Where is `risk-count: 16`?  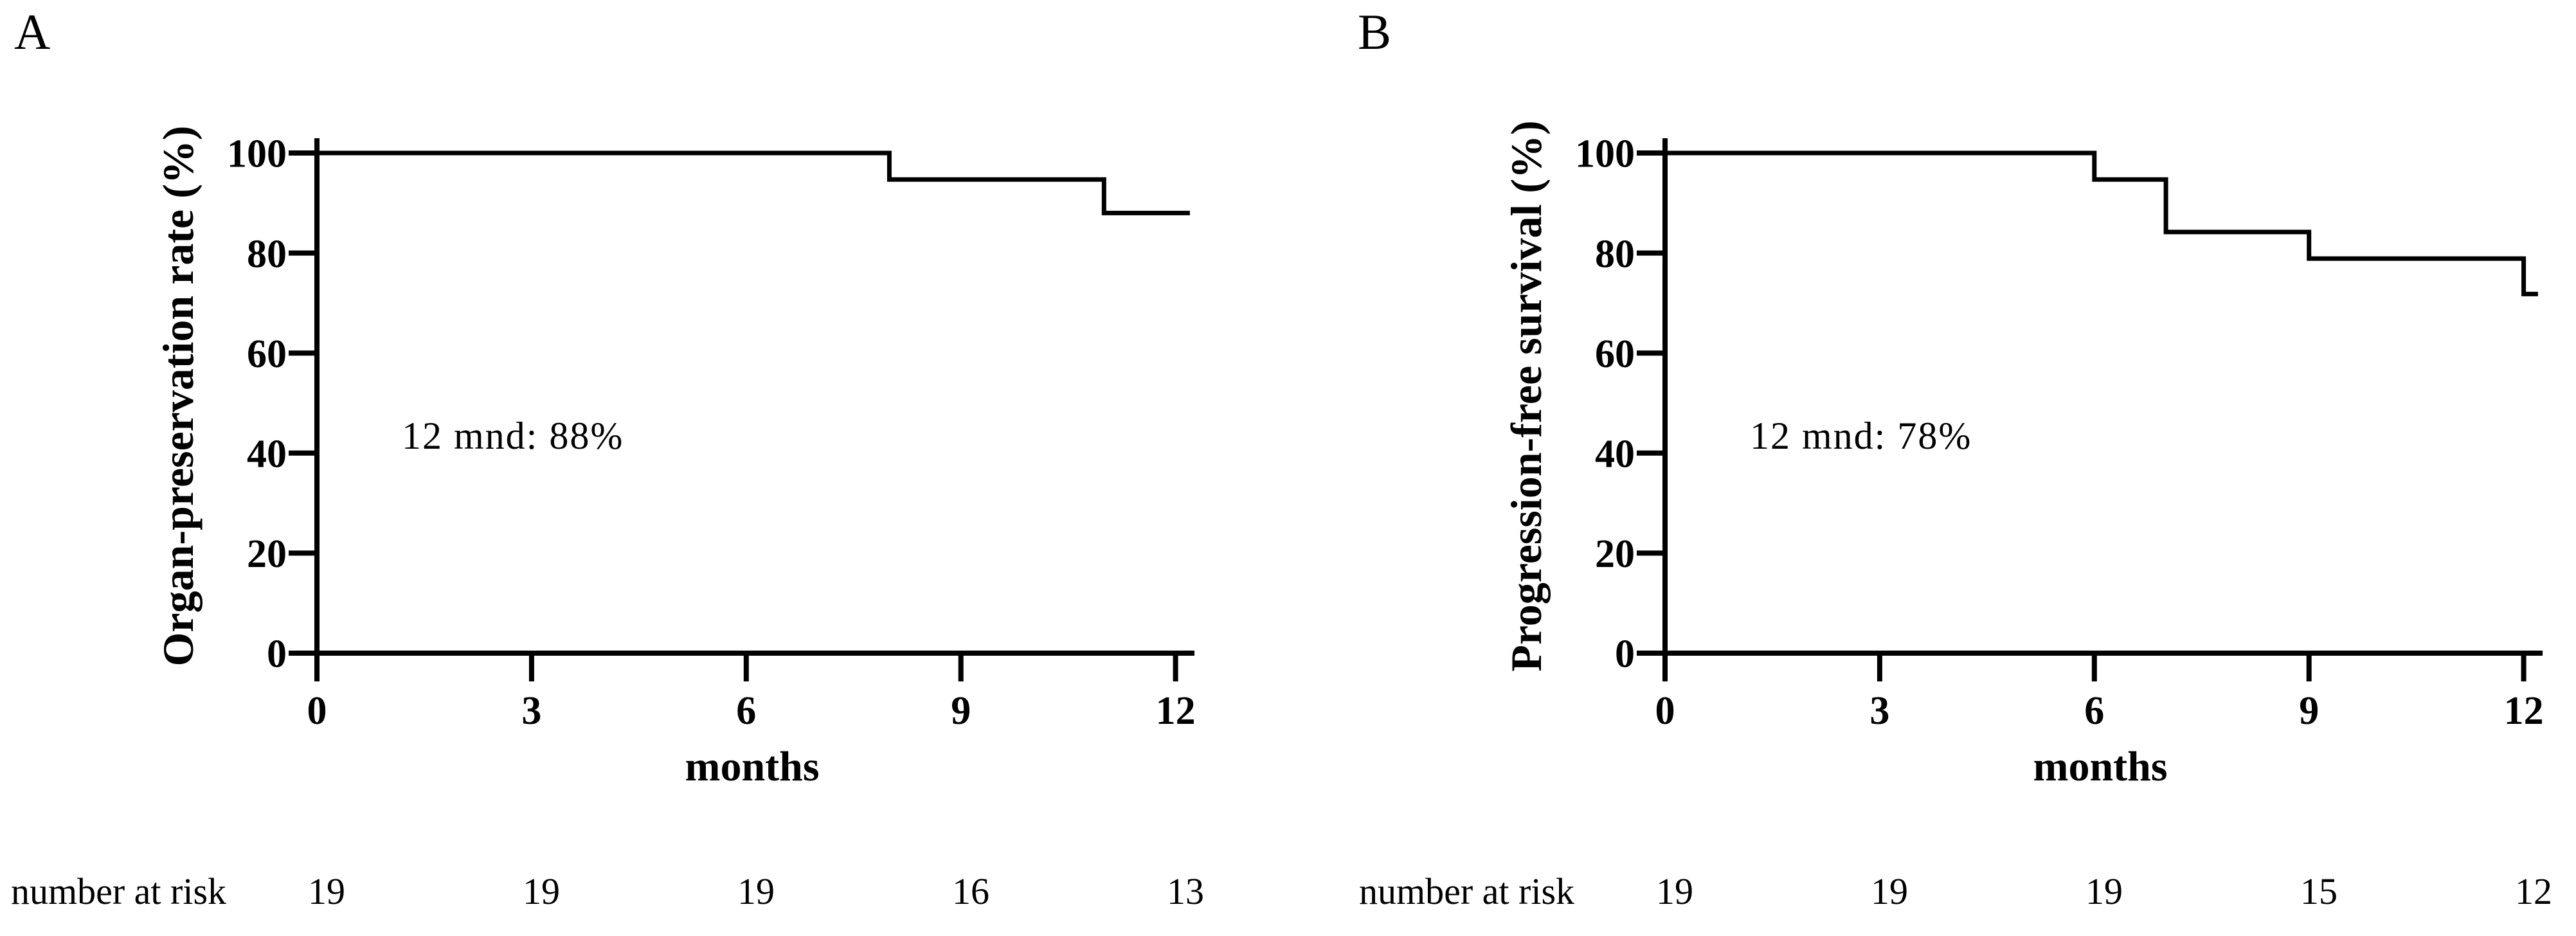
risk-count: 16 is located at coordinates (970, 891).